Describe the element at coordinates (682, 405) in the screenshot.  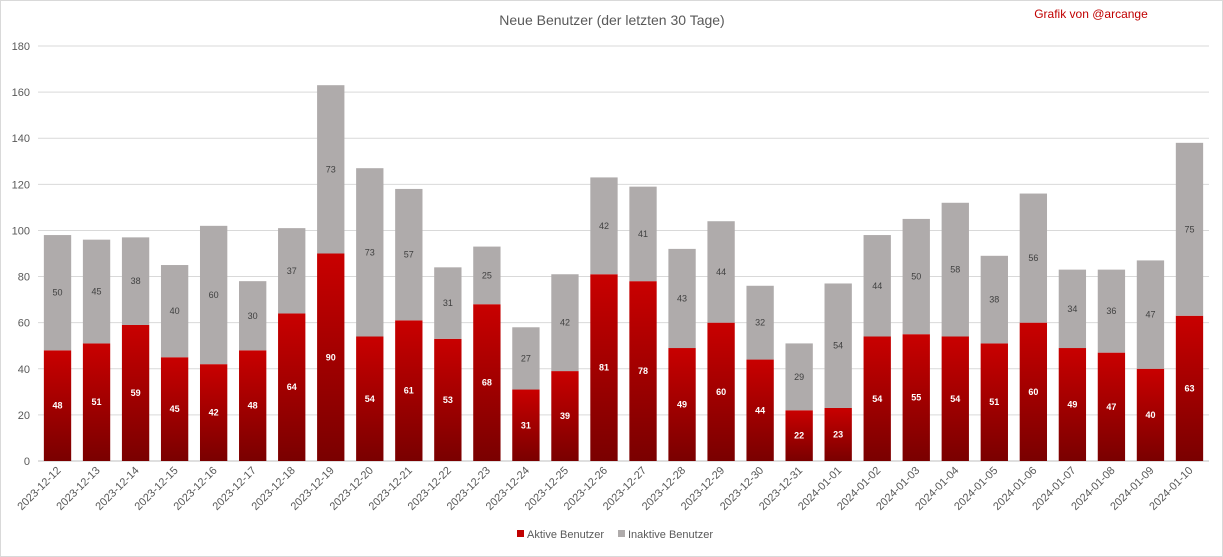
I see `data-label-aktive: 49` at that location.